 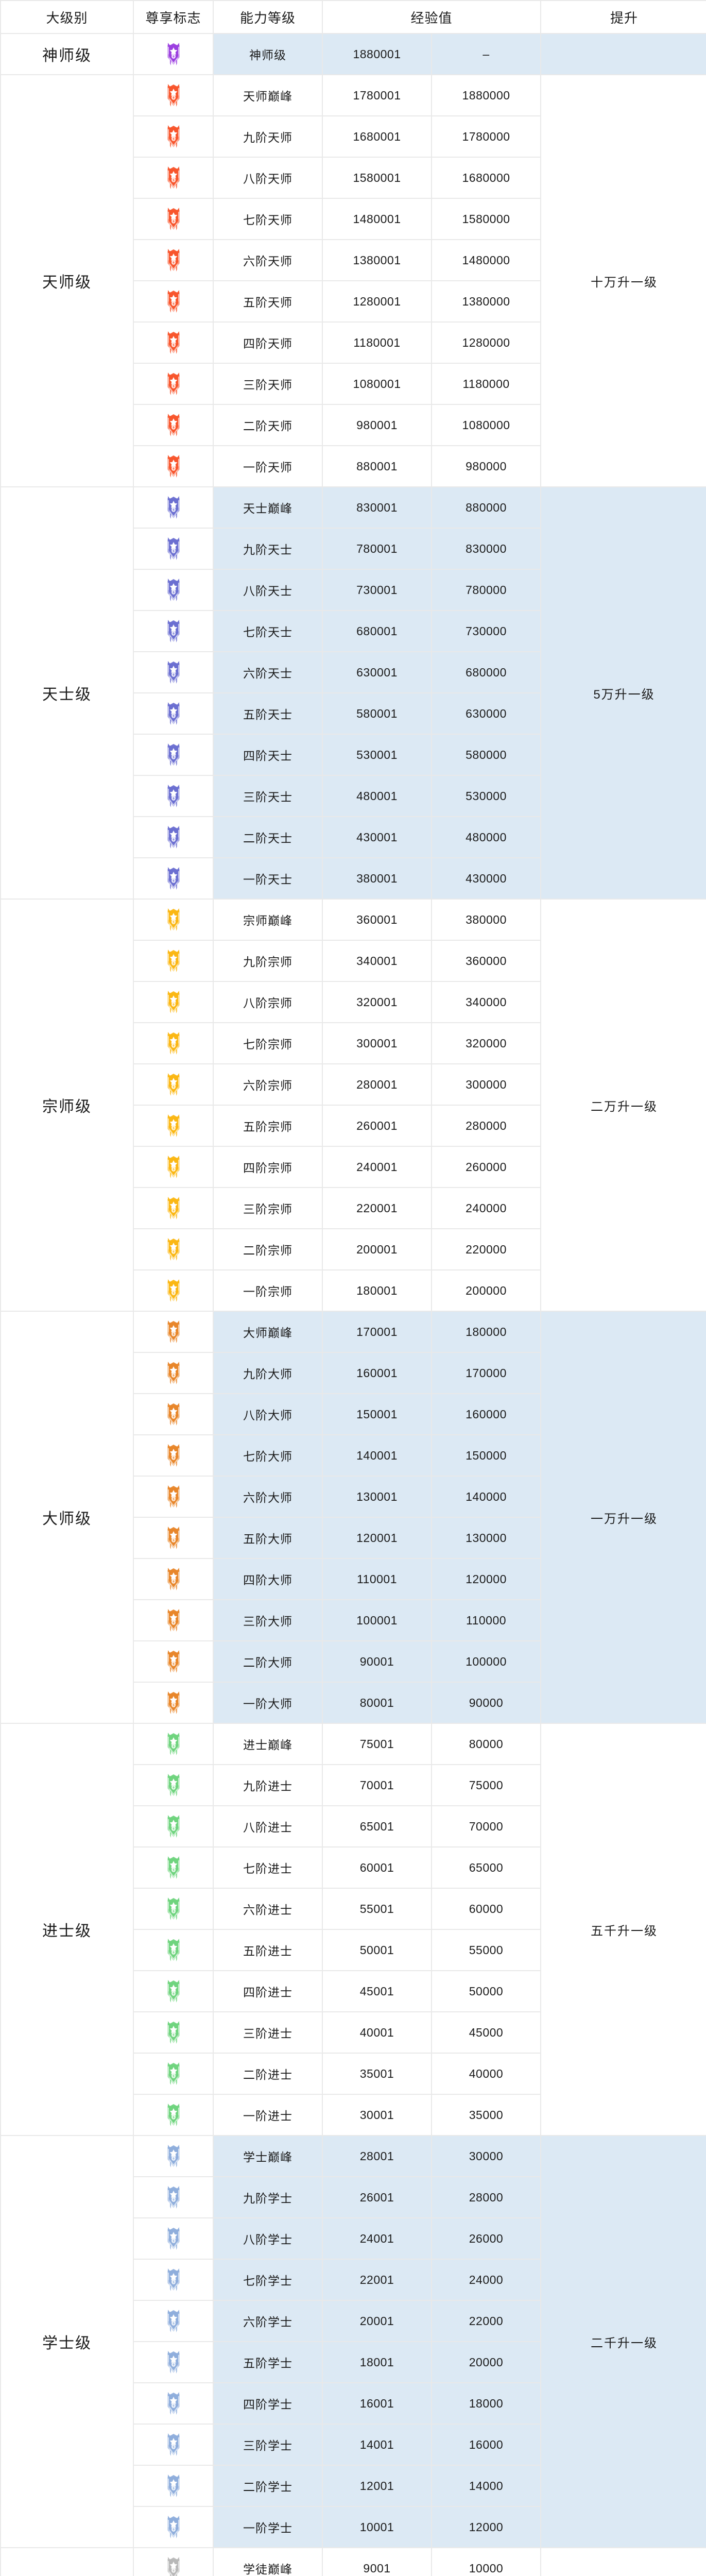 I want to click on table-row: 二阶学士 12001 14000, so click(x=353, y=2486).